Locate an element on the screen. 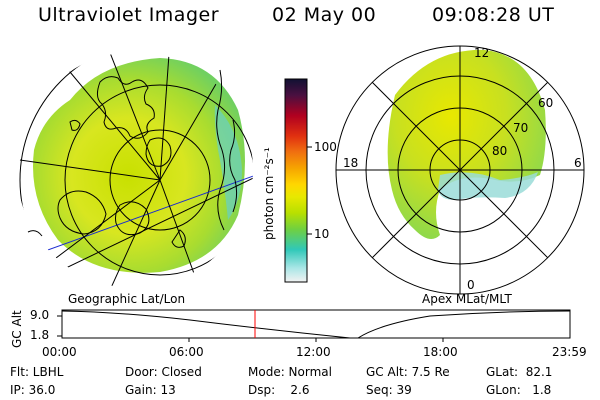 This screenshot has width=600, height=400. mlat-label-80: 80 is located at coordinates (500, 151).